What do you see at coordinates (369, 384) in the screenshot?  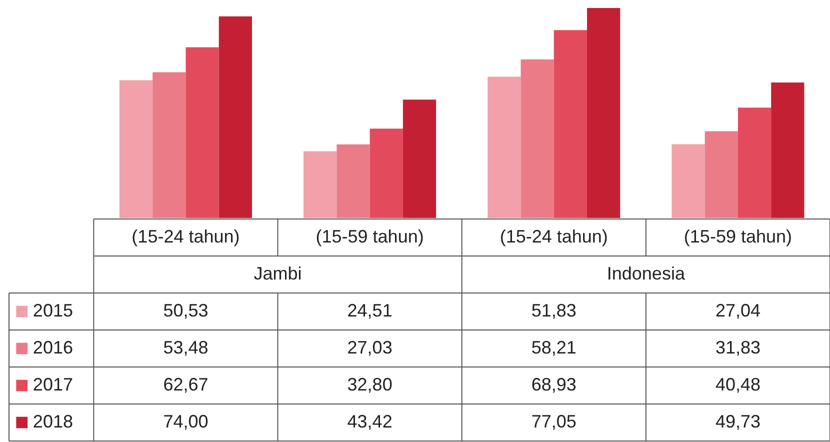 I see `data-label: 32,80` at bounding box center [369, 384].